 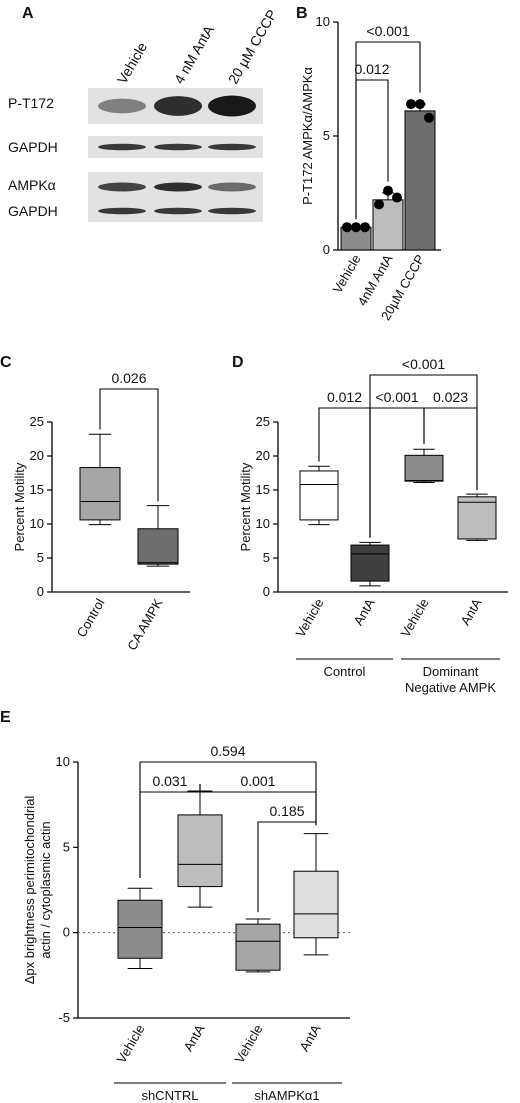 What do you see at coordinates (169, 781) in the screenshot?
I see `p-value-label: 0.031` at bounding box center [169, 781].